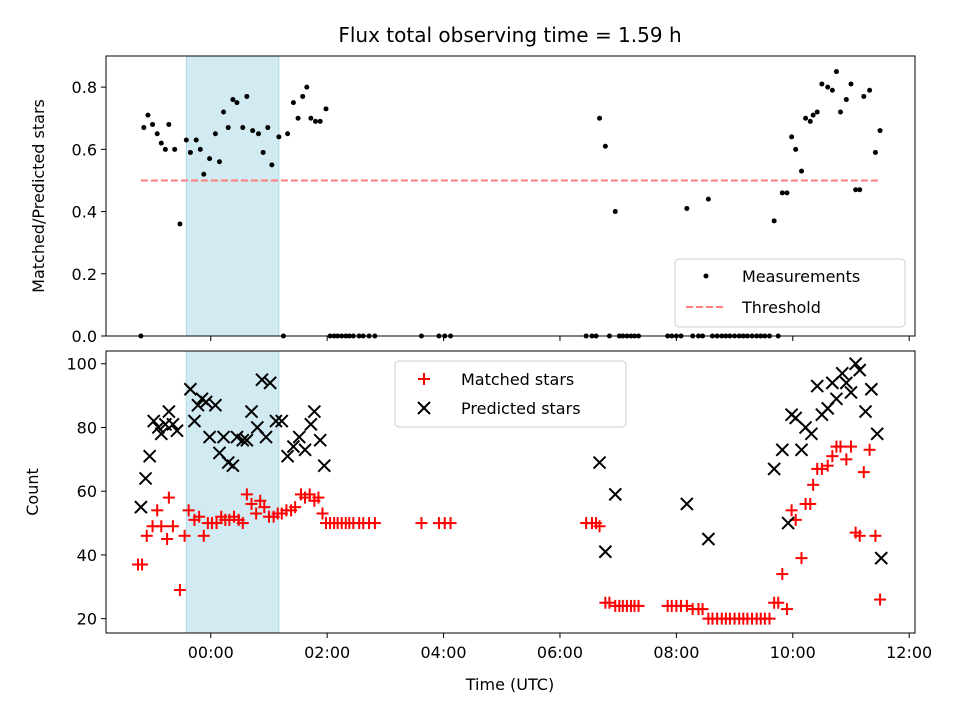 This screenshot has height=720, width=960. Describe the element at coordinates (509, 684) in the screenshot. I see `x-axis-label: Time (UTC)` at that location.